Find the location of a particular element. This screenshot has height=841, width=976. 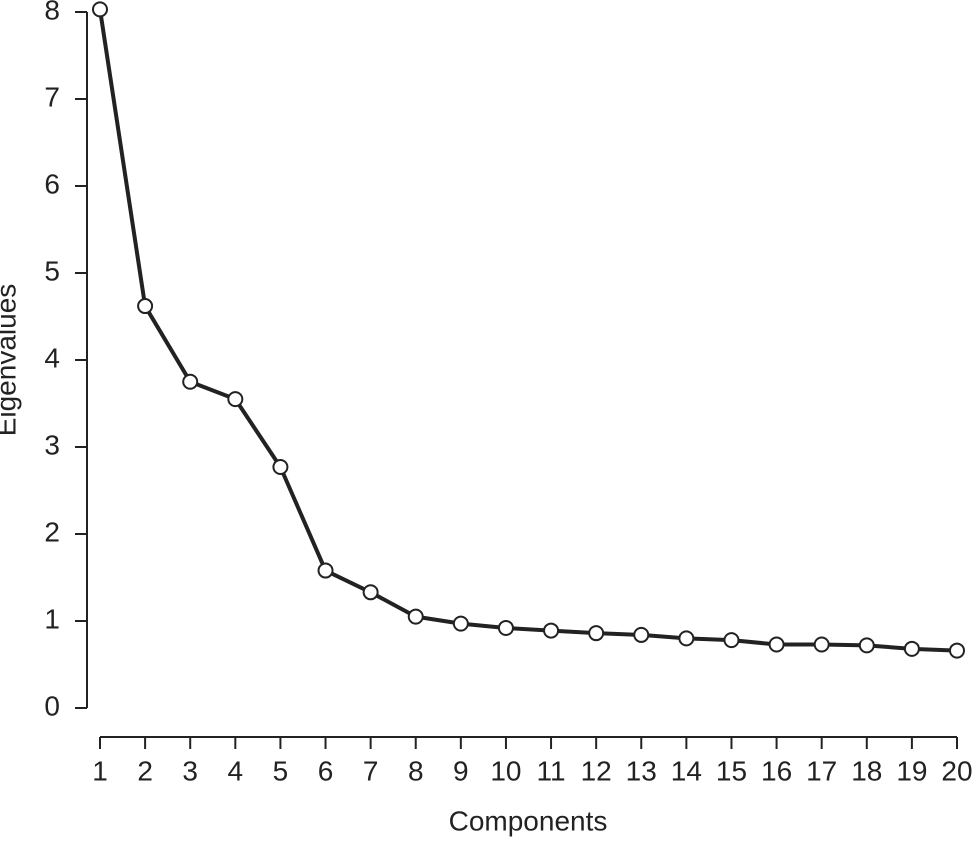

x-tick-label: 19 is located at coordinates (911, 770).